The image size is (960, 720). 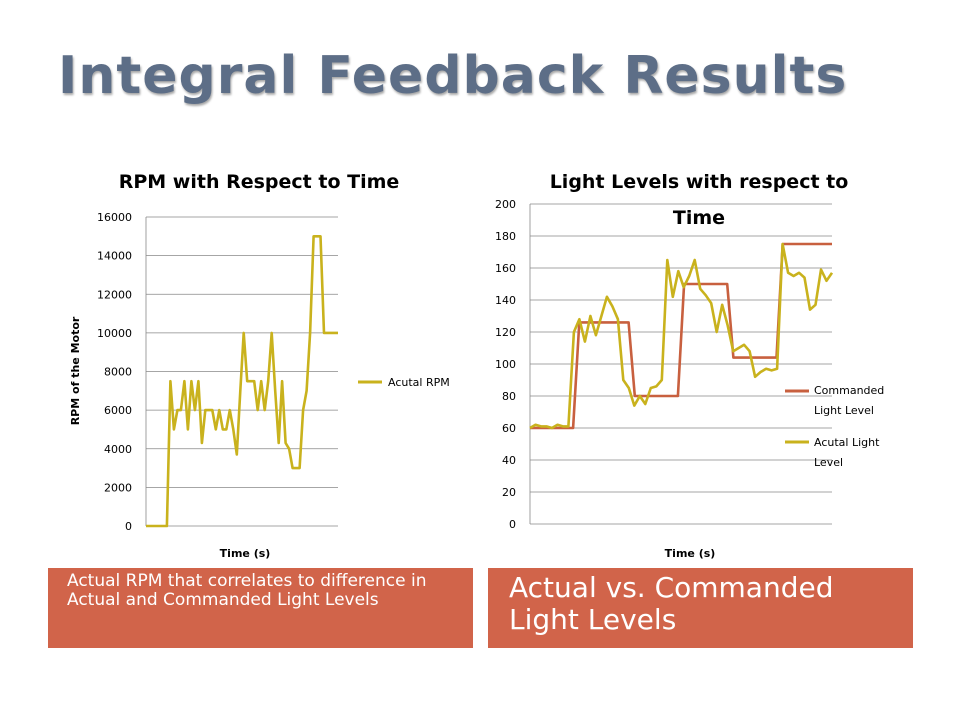 I want to click on rpm-y-tick-label: 12000, so click(x=114, y=294).